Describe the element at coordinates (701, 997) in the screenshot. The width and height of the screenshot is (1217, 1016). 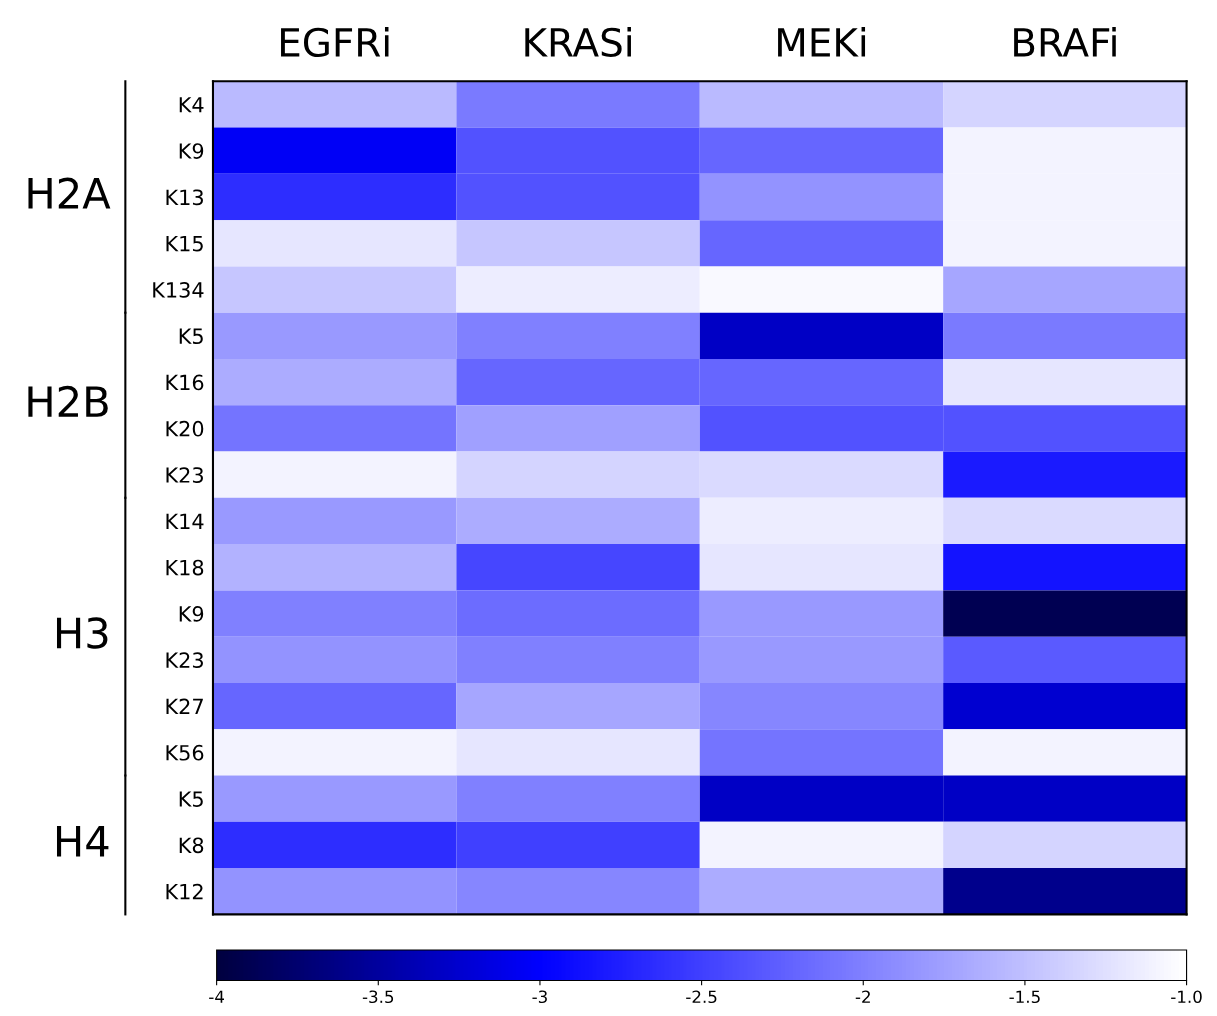
I see `color-bar-label: -2.5` at that location.